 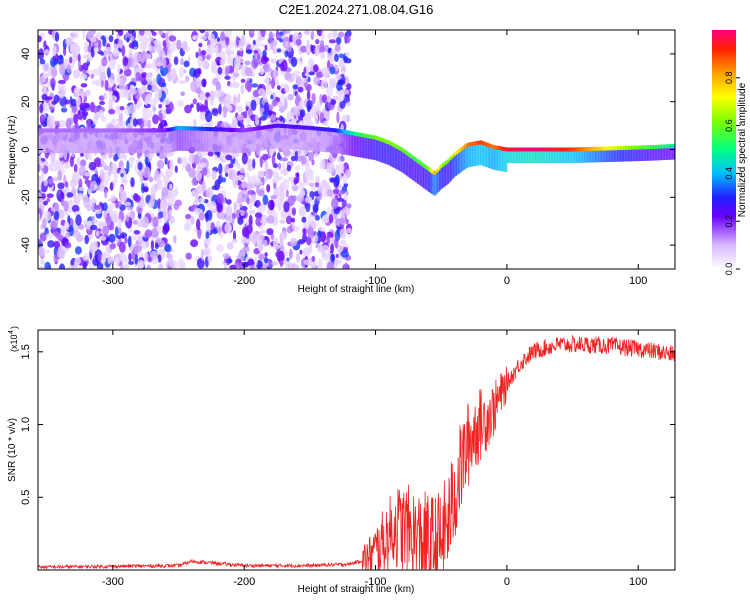 I want to click on colorbar-ticks: 0.00.20.40.60.8, so click(x=732, y=173).